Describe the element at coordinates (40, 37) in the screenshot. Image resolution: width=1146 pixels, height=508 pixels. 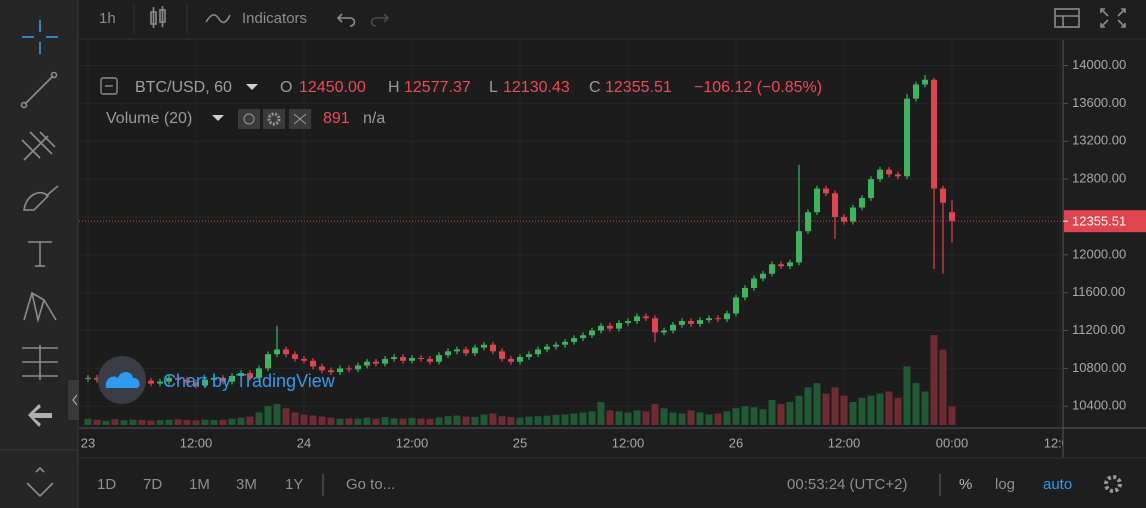
I see `crosshair-tool` at that location.